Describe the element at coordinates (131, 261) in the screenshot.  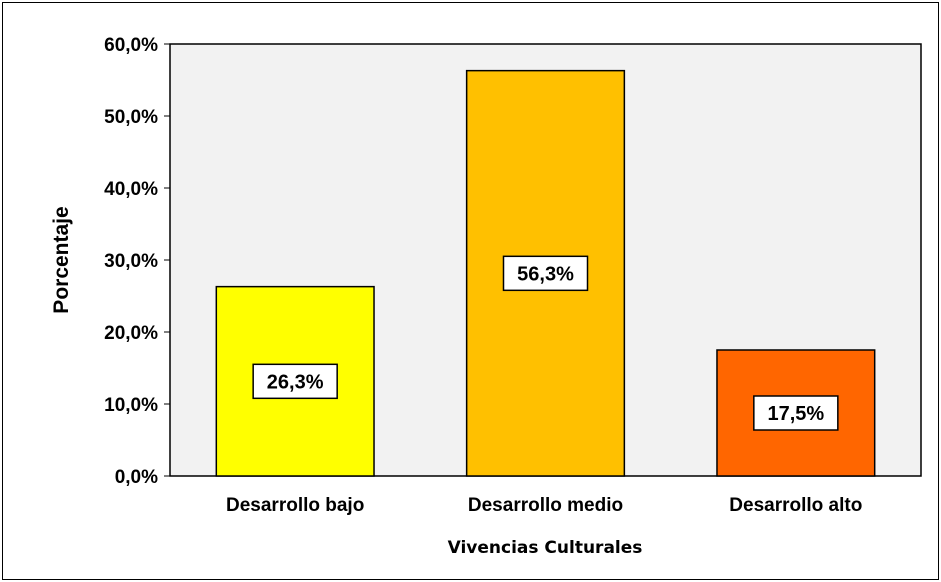
I see `y-tick-label: 30,0%` at that location.